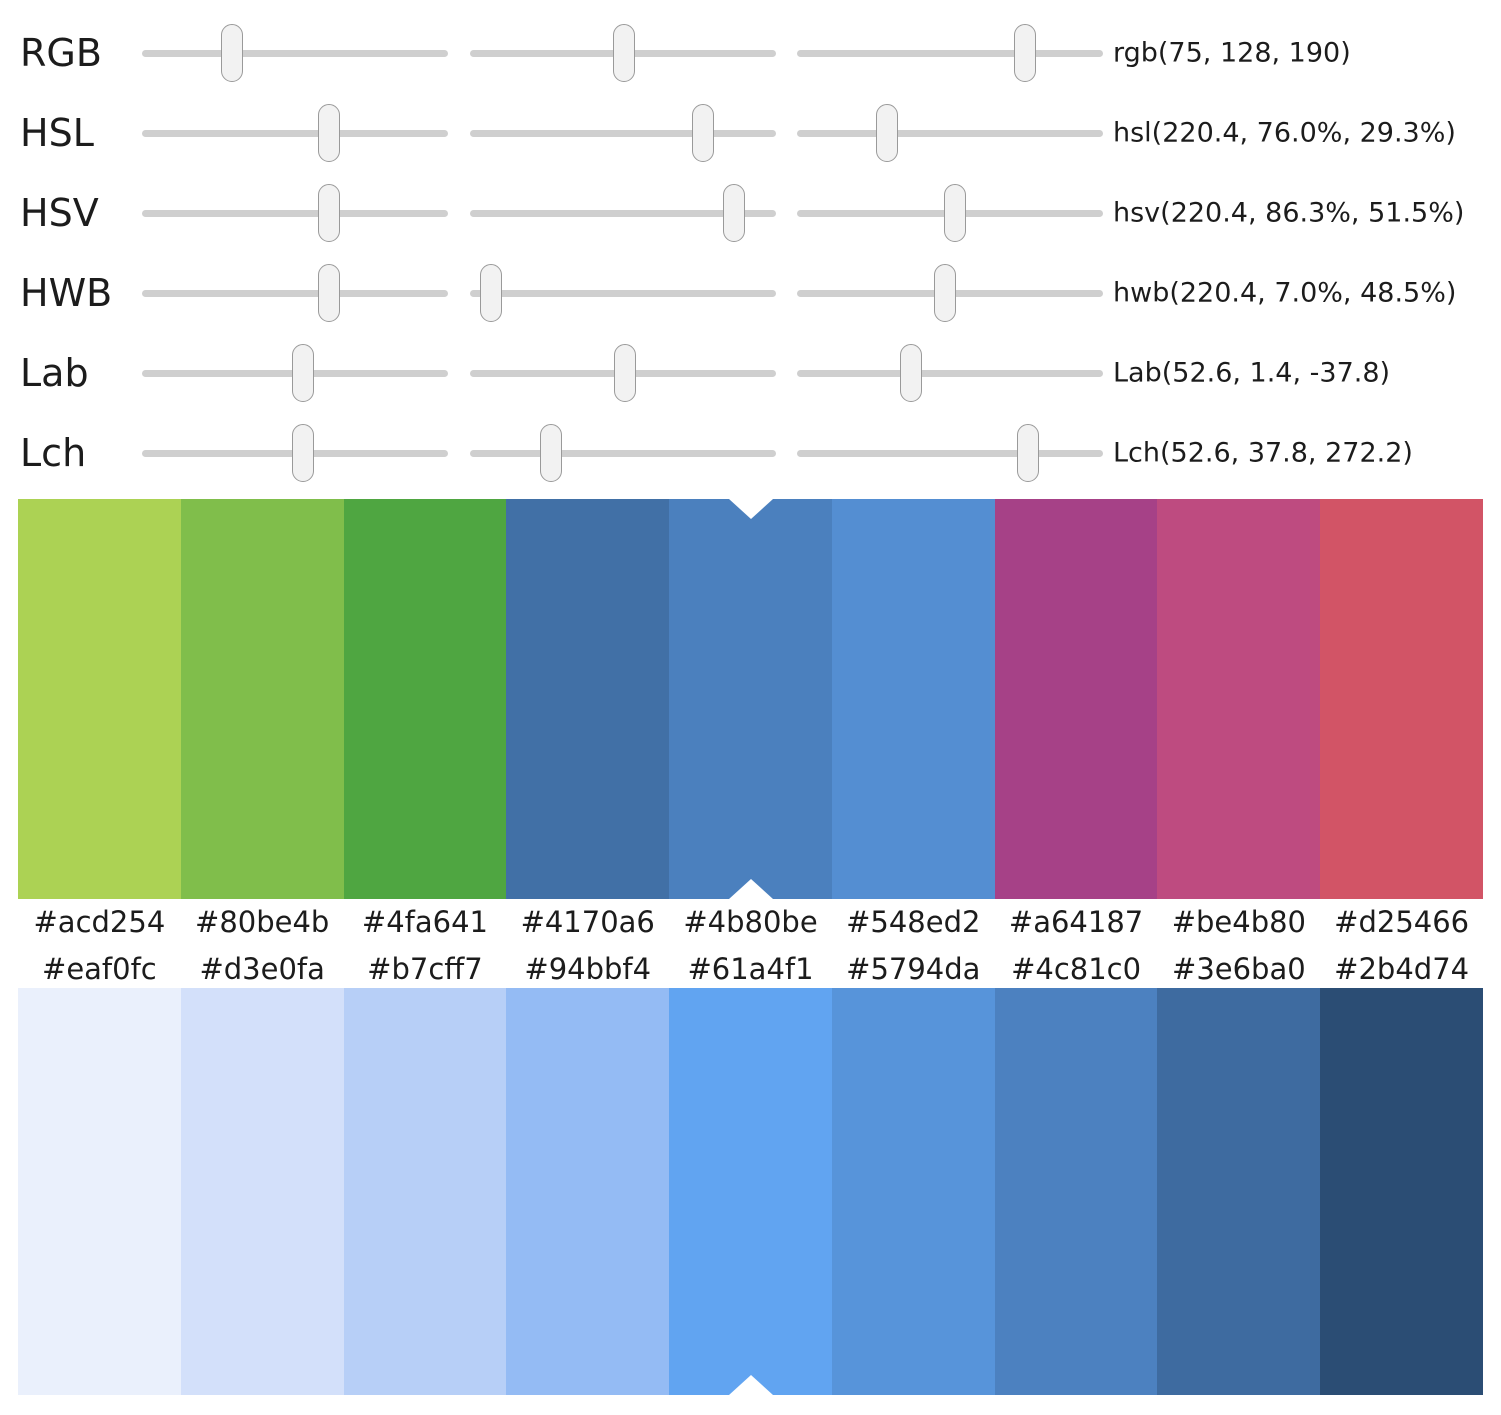 This screenshot has height=1415, width=1501. Describe the element at coordinates (66, 293) in the screenshot. I see `row-label-hwb: HWB` at that location.